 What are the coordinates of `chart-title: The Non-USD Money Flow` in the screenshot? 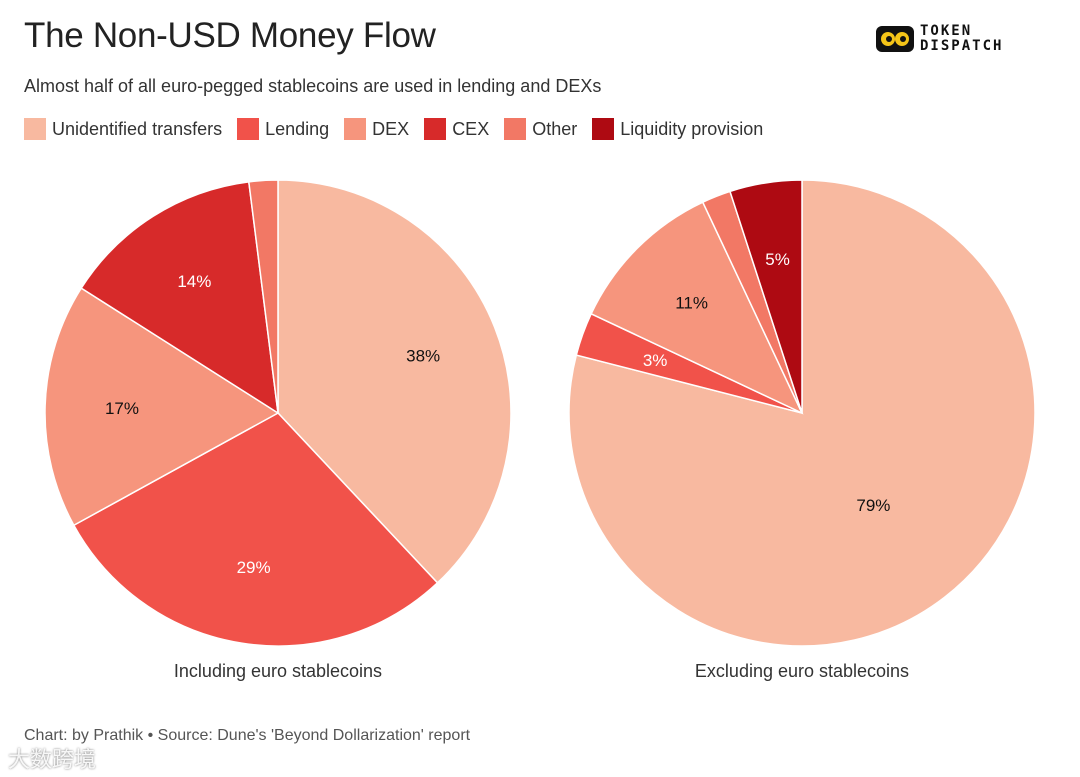 It's located at (230, 35).